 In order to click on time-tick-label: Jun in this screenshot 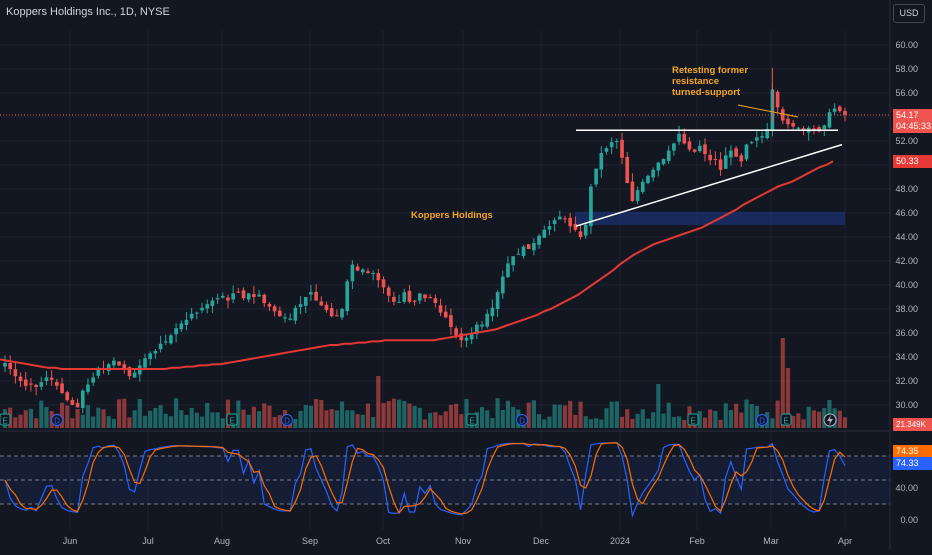, I will do `click(70, 541)`.